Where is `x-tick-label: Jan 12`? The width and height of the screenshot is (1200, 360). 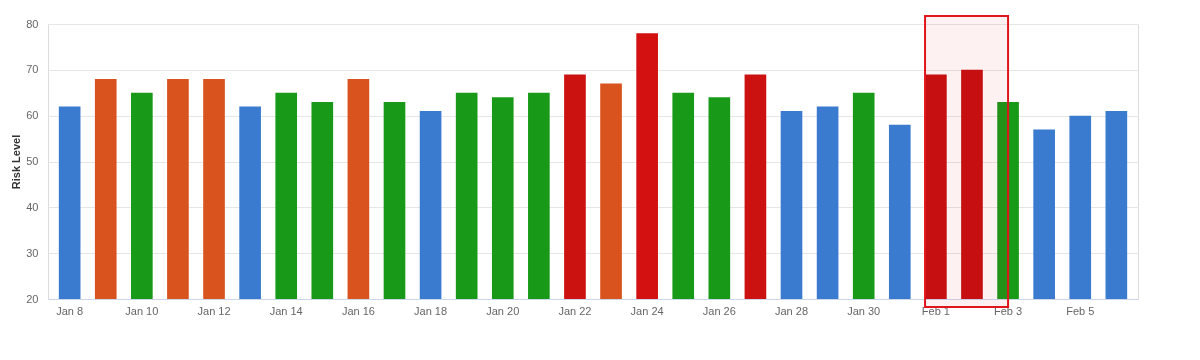 x-tick-label: Jan 12 is located at coordinates (214, 310).